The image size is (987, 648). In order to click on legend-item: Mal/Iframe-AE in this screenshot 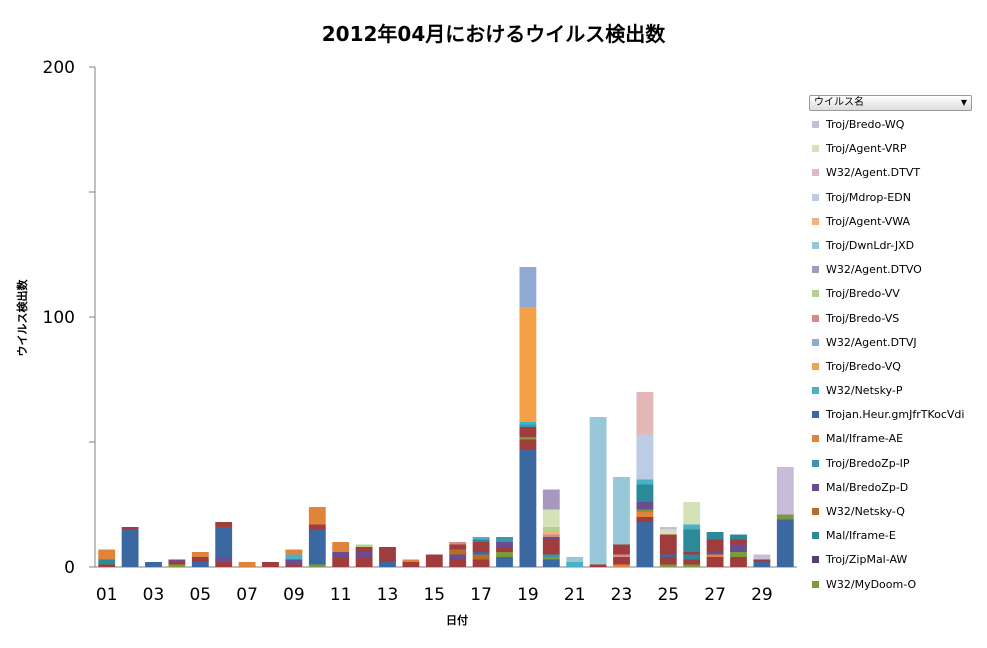, I will do `click(888, 443)`.